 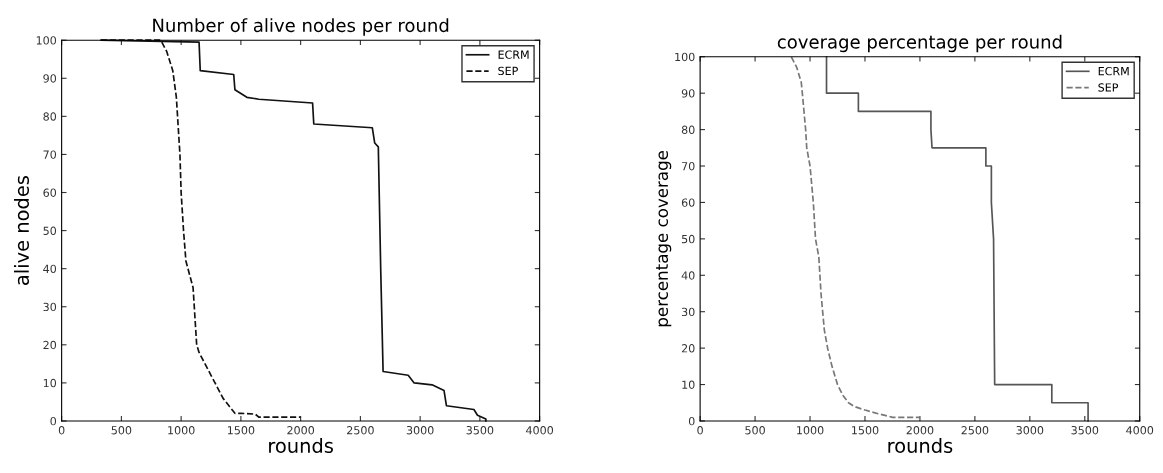 What do you see at coordinates (21, 230) in the screenshot?
I see `y-axis-title: alive nodes` at bounding box center [21, 230].